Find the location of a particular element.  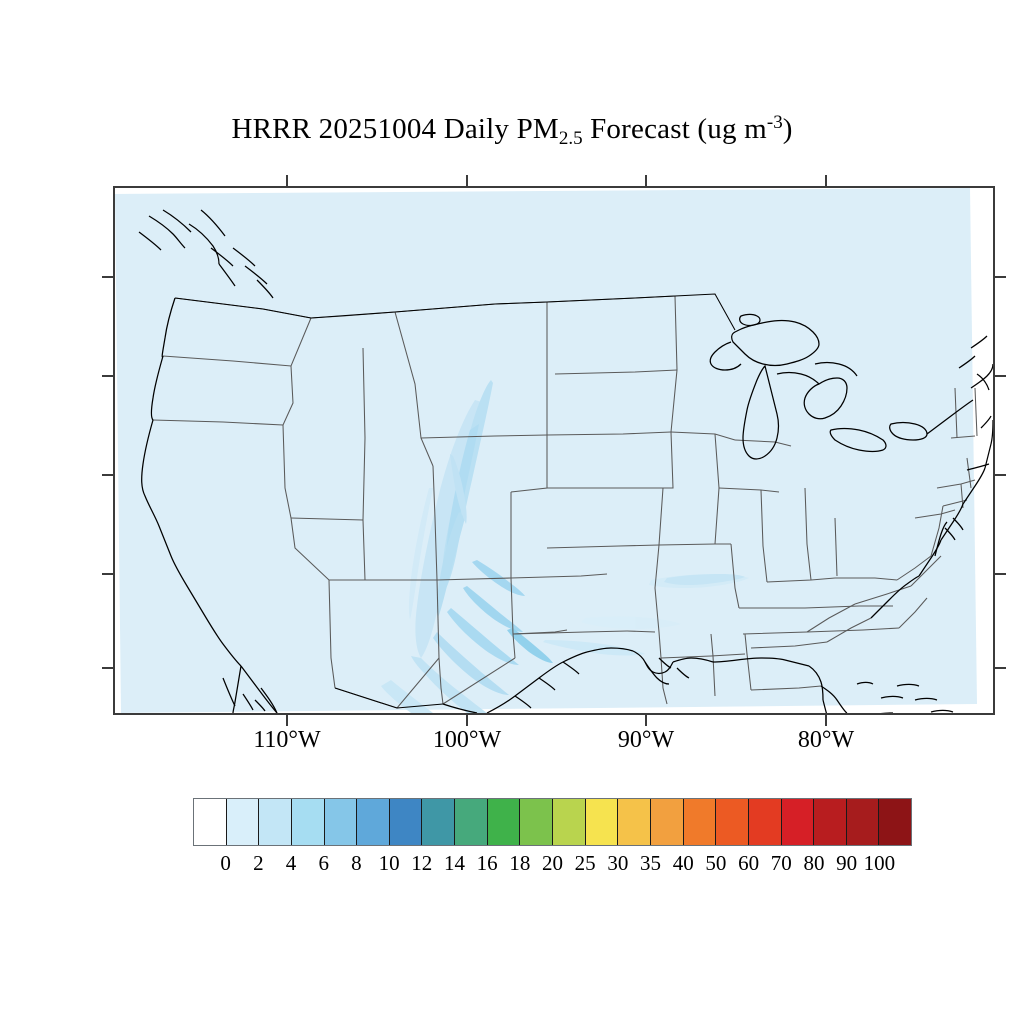

band-gulf-filament is located at coordinates (594, 648).